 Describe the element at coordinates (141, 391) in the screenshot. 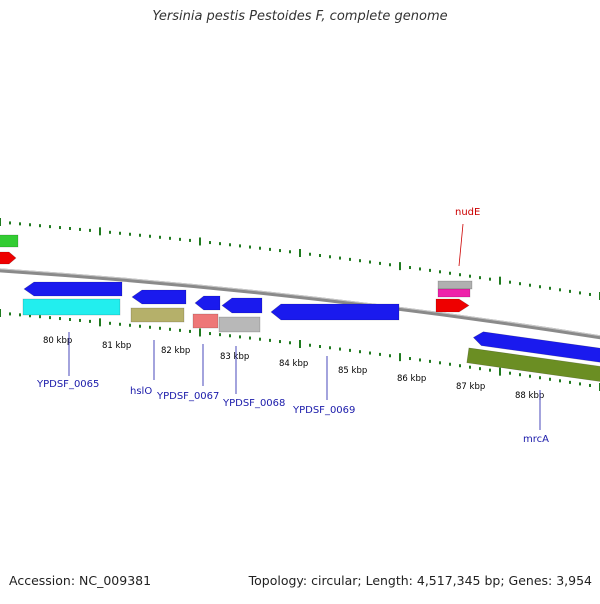

I see `gene-label: hslO` at that location.